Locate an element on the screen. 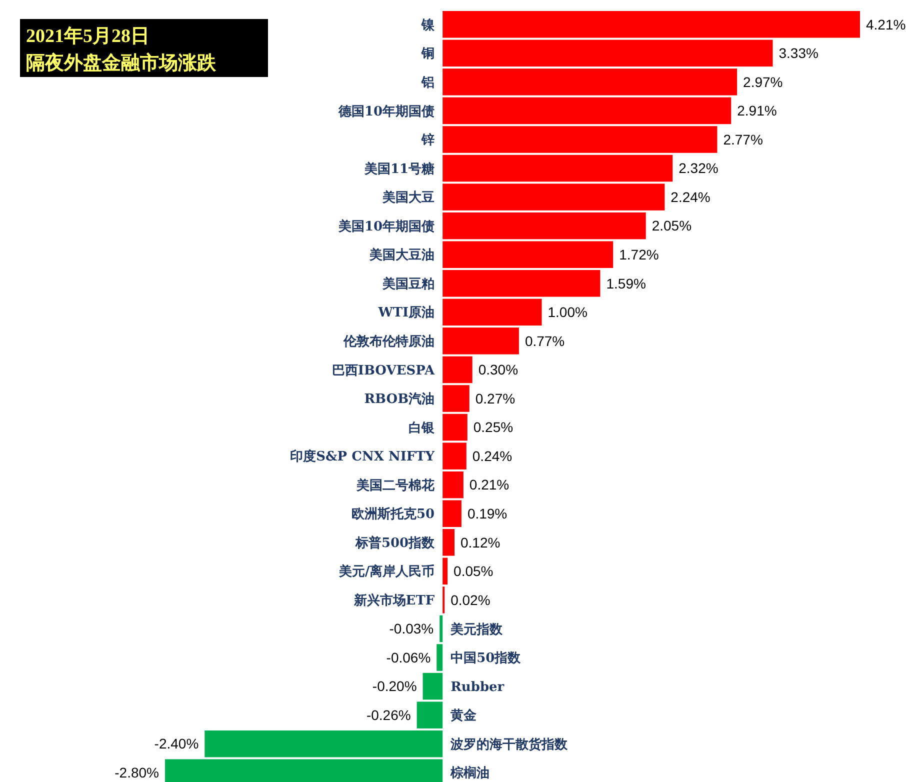 The image size is (906, 782). y-tick-label: 棕榈油 is located at coordinates (470, 773).